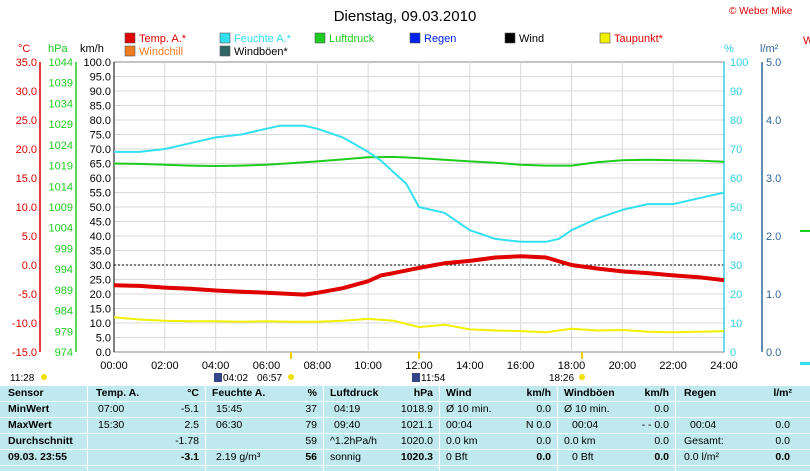 This screenshot has width=810, height=471. Describe the element at coordinates (782, 393) in the screenshot. I see `rain-unit: l/m²` at that location.